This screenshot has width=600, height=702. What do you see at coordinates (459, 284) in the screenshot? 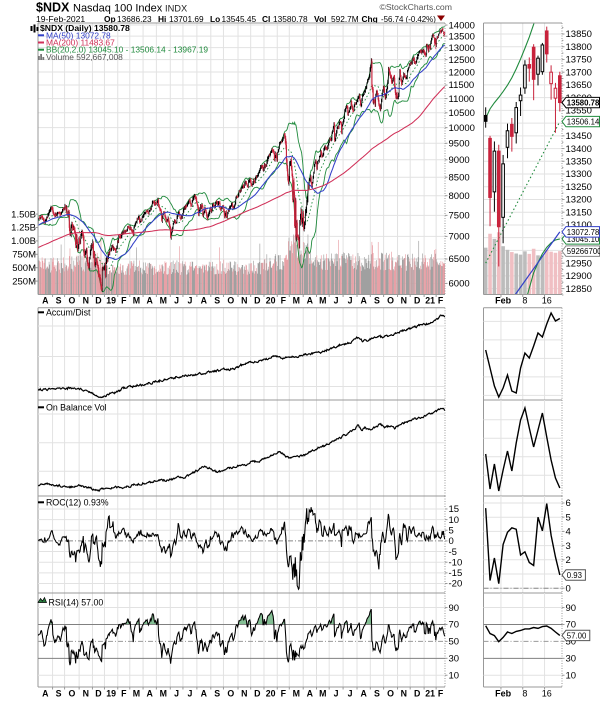
I see `svg-text: 6000` at bounding box center [459, 284].